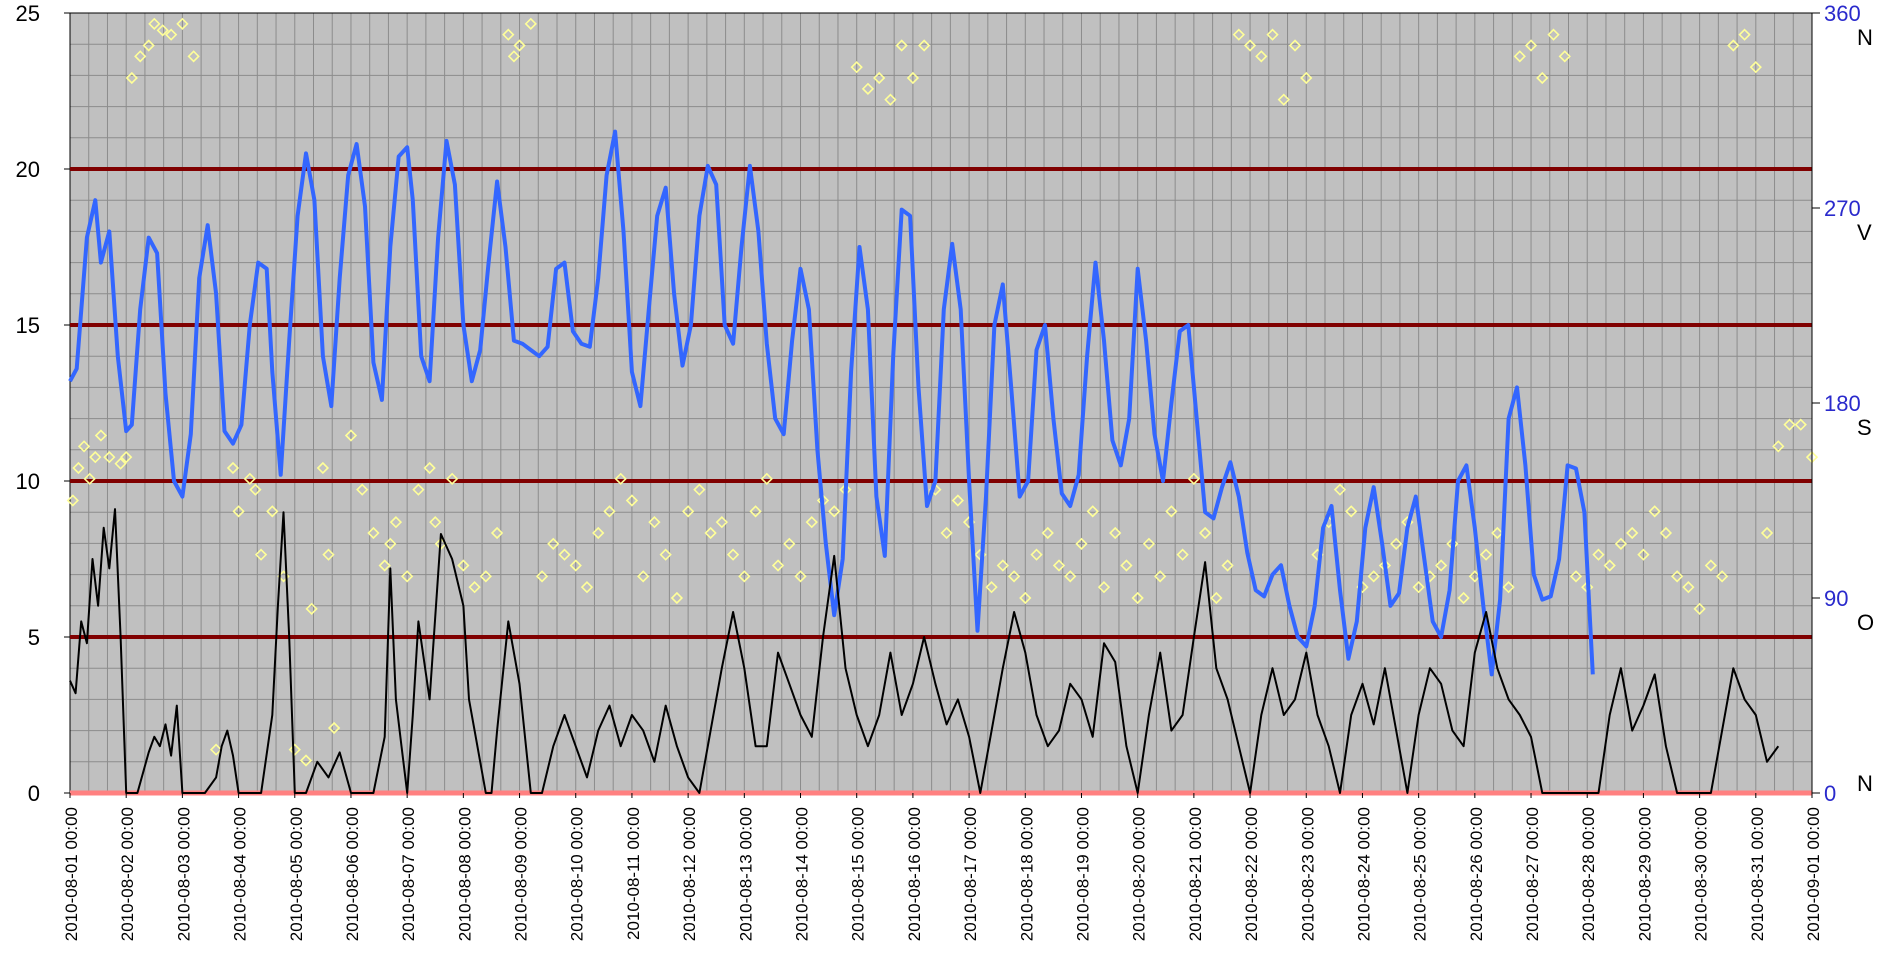 The height and width of the screenshot is (977, 1892). What do you see at coordinates (1701, 874) in the screenshot?
I see `x-tick-label: 2010-08-30 00:00` at bounding box center [1701, 874].